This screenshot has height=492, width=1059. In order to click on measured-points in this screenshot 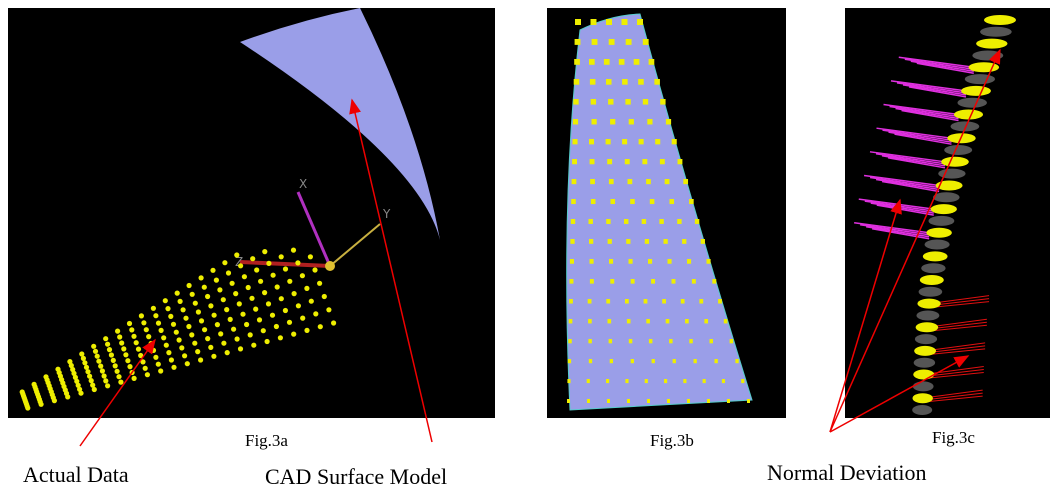, I will do `click(178, 329)`.